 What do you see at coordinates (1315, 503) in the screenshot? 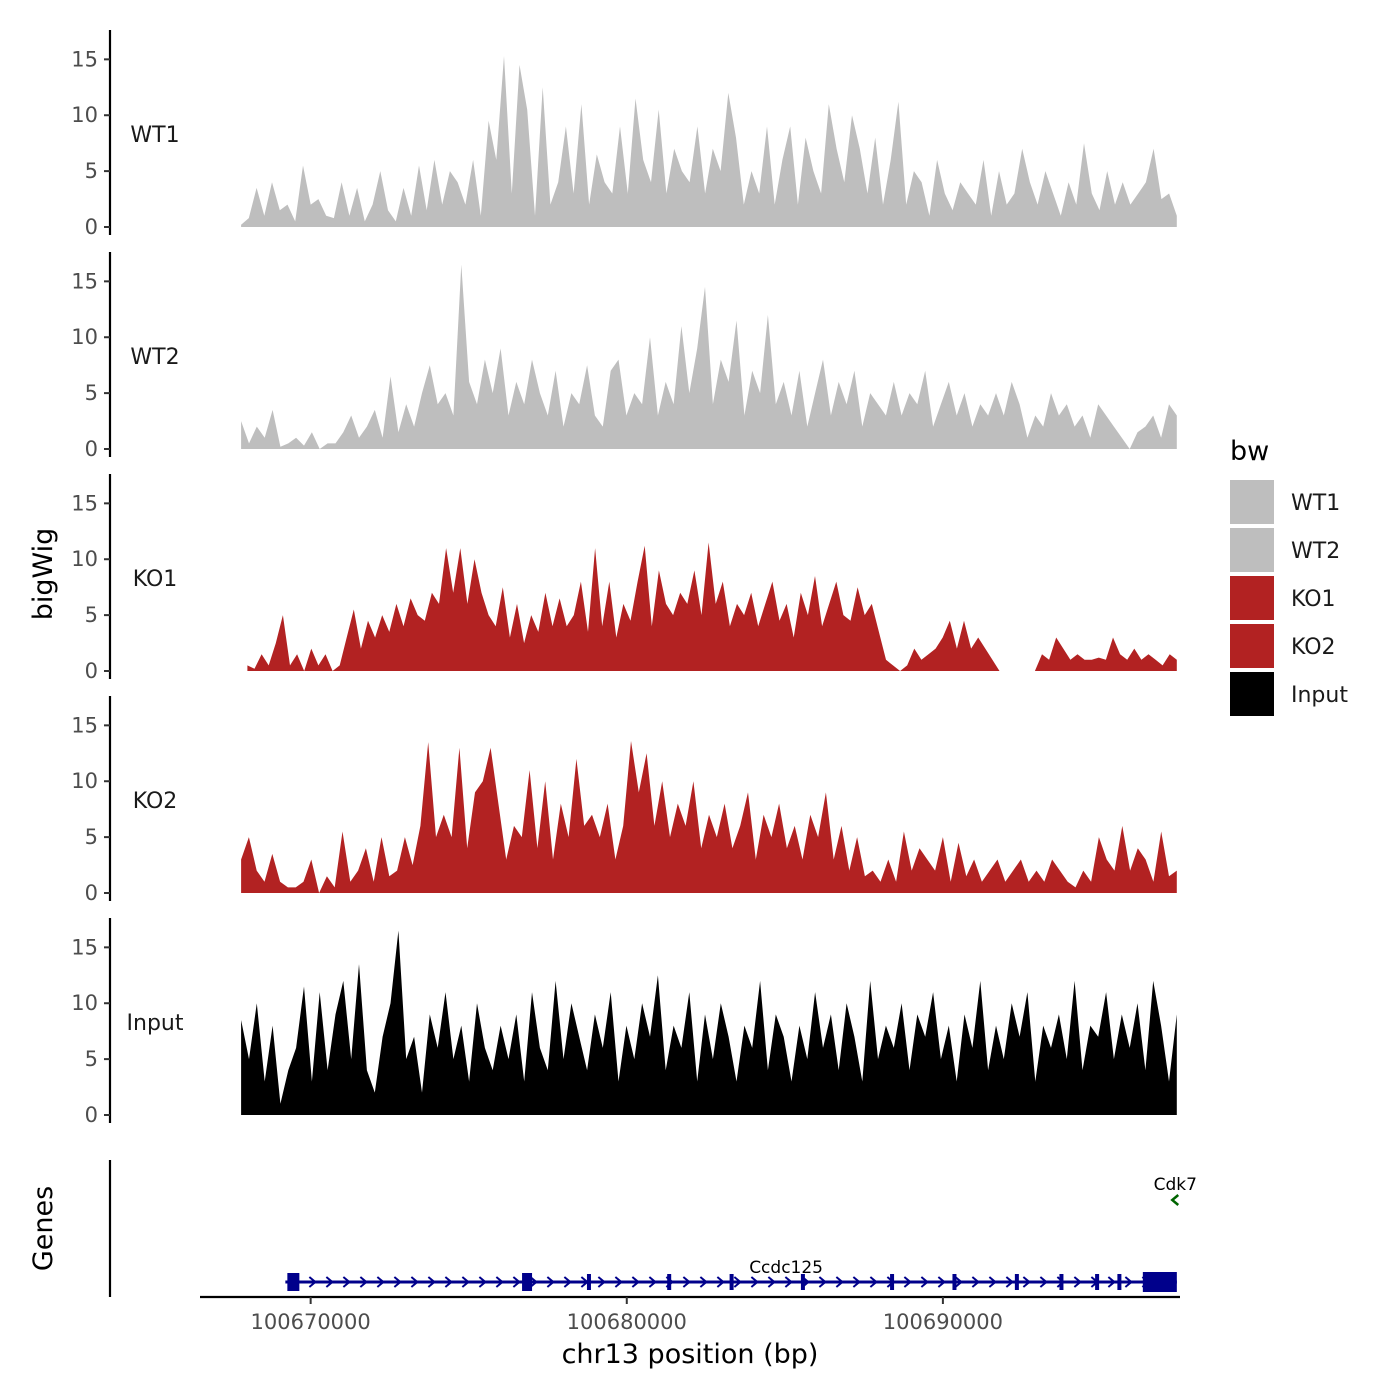
I see `legend-label-wt1: WT1` at bounding box center [1315, 503].